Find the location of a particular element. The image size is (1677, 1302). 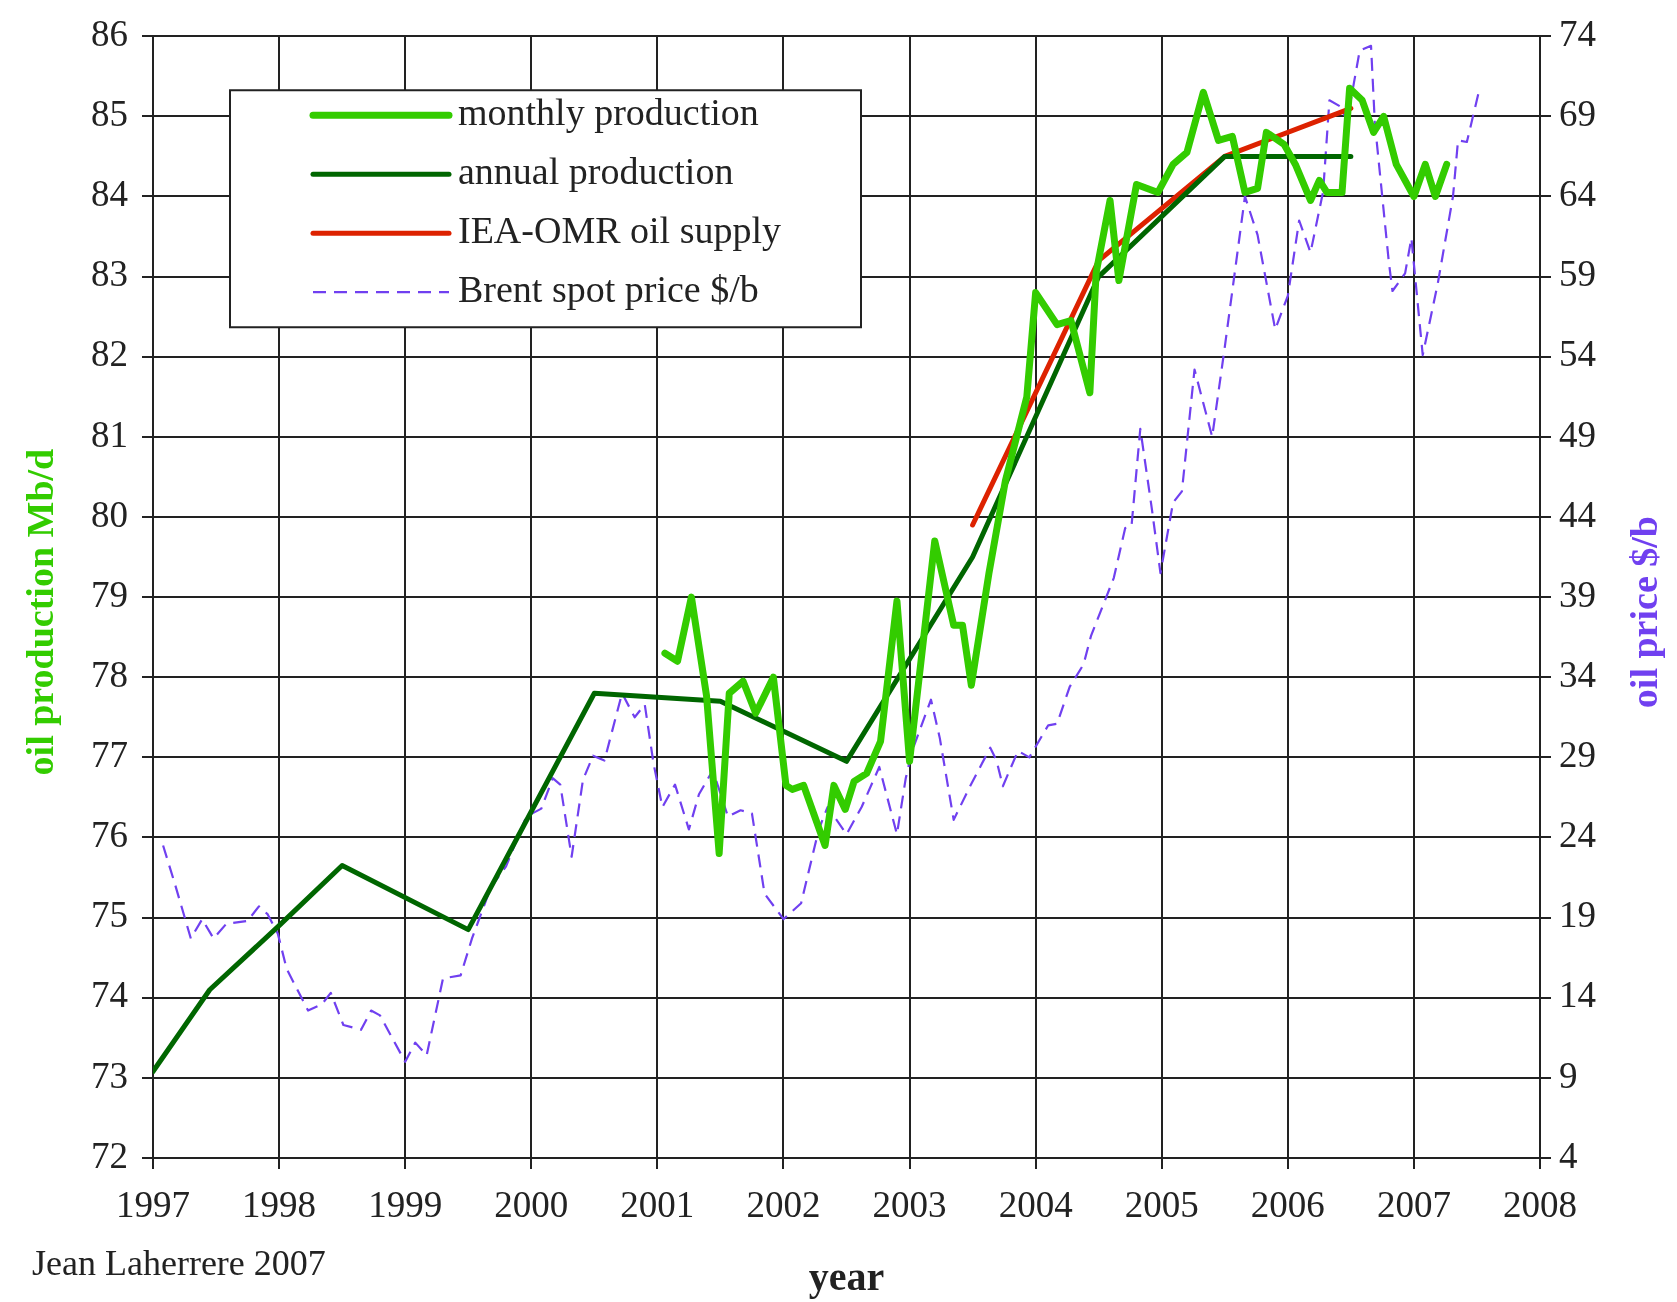

y2-tick-label: 4 is located at coordinates (1568, 1155).